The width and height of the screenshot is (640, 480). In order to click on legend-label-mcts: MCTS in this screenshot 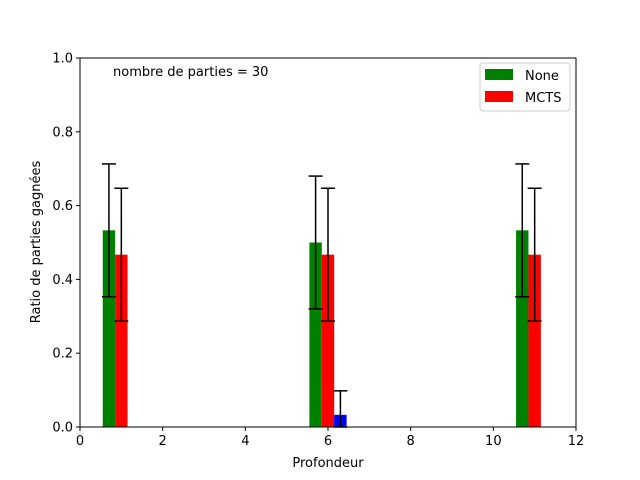, I will do `click(543, 98)`.